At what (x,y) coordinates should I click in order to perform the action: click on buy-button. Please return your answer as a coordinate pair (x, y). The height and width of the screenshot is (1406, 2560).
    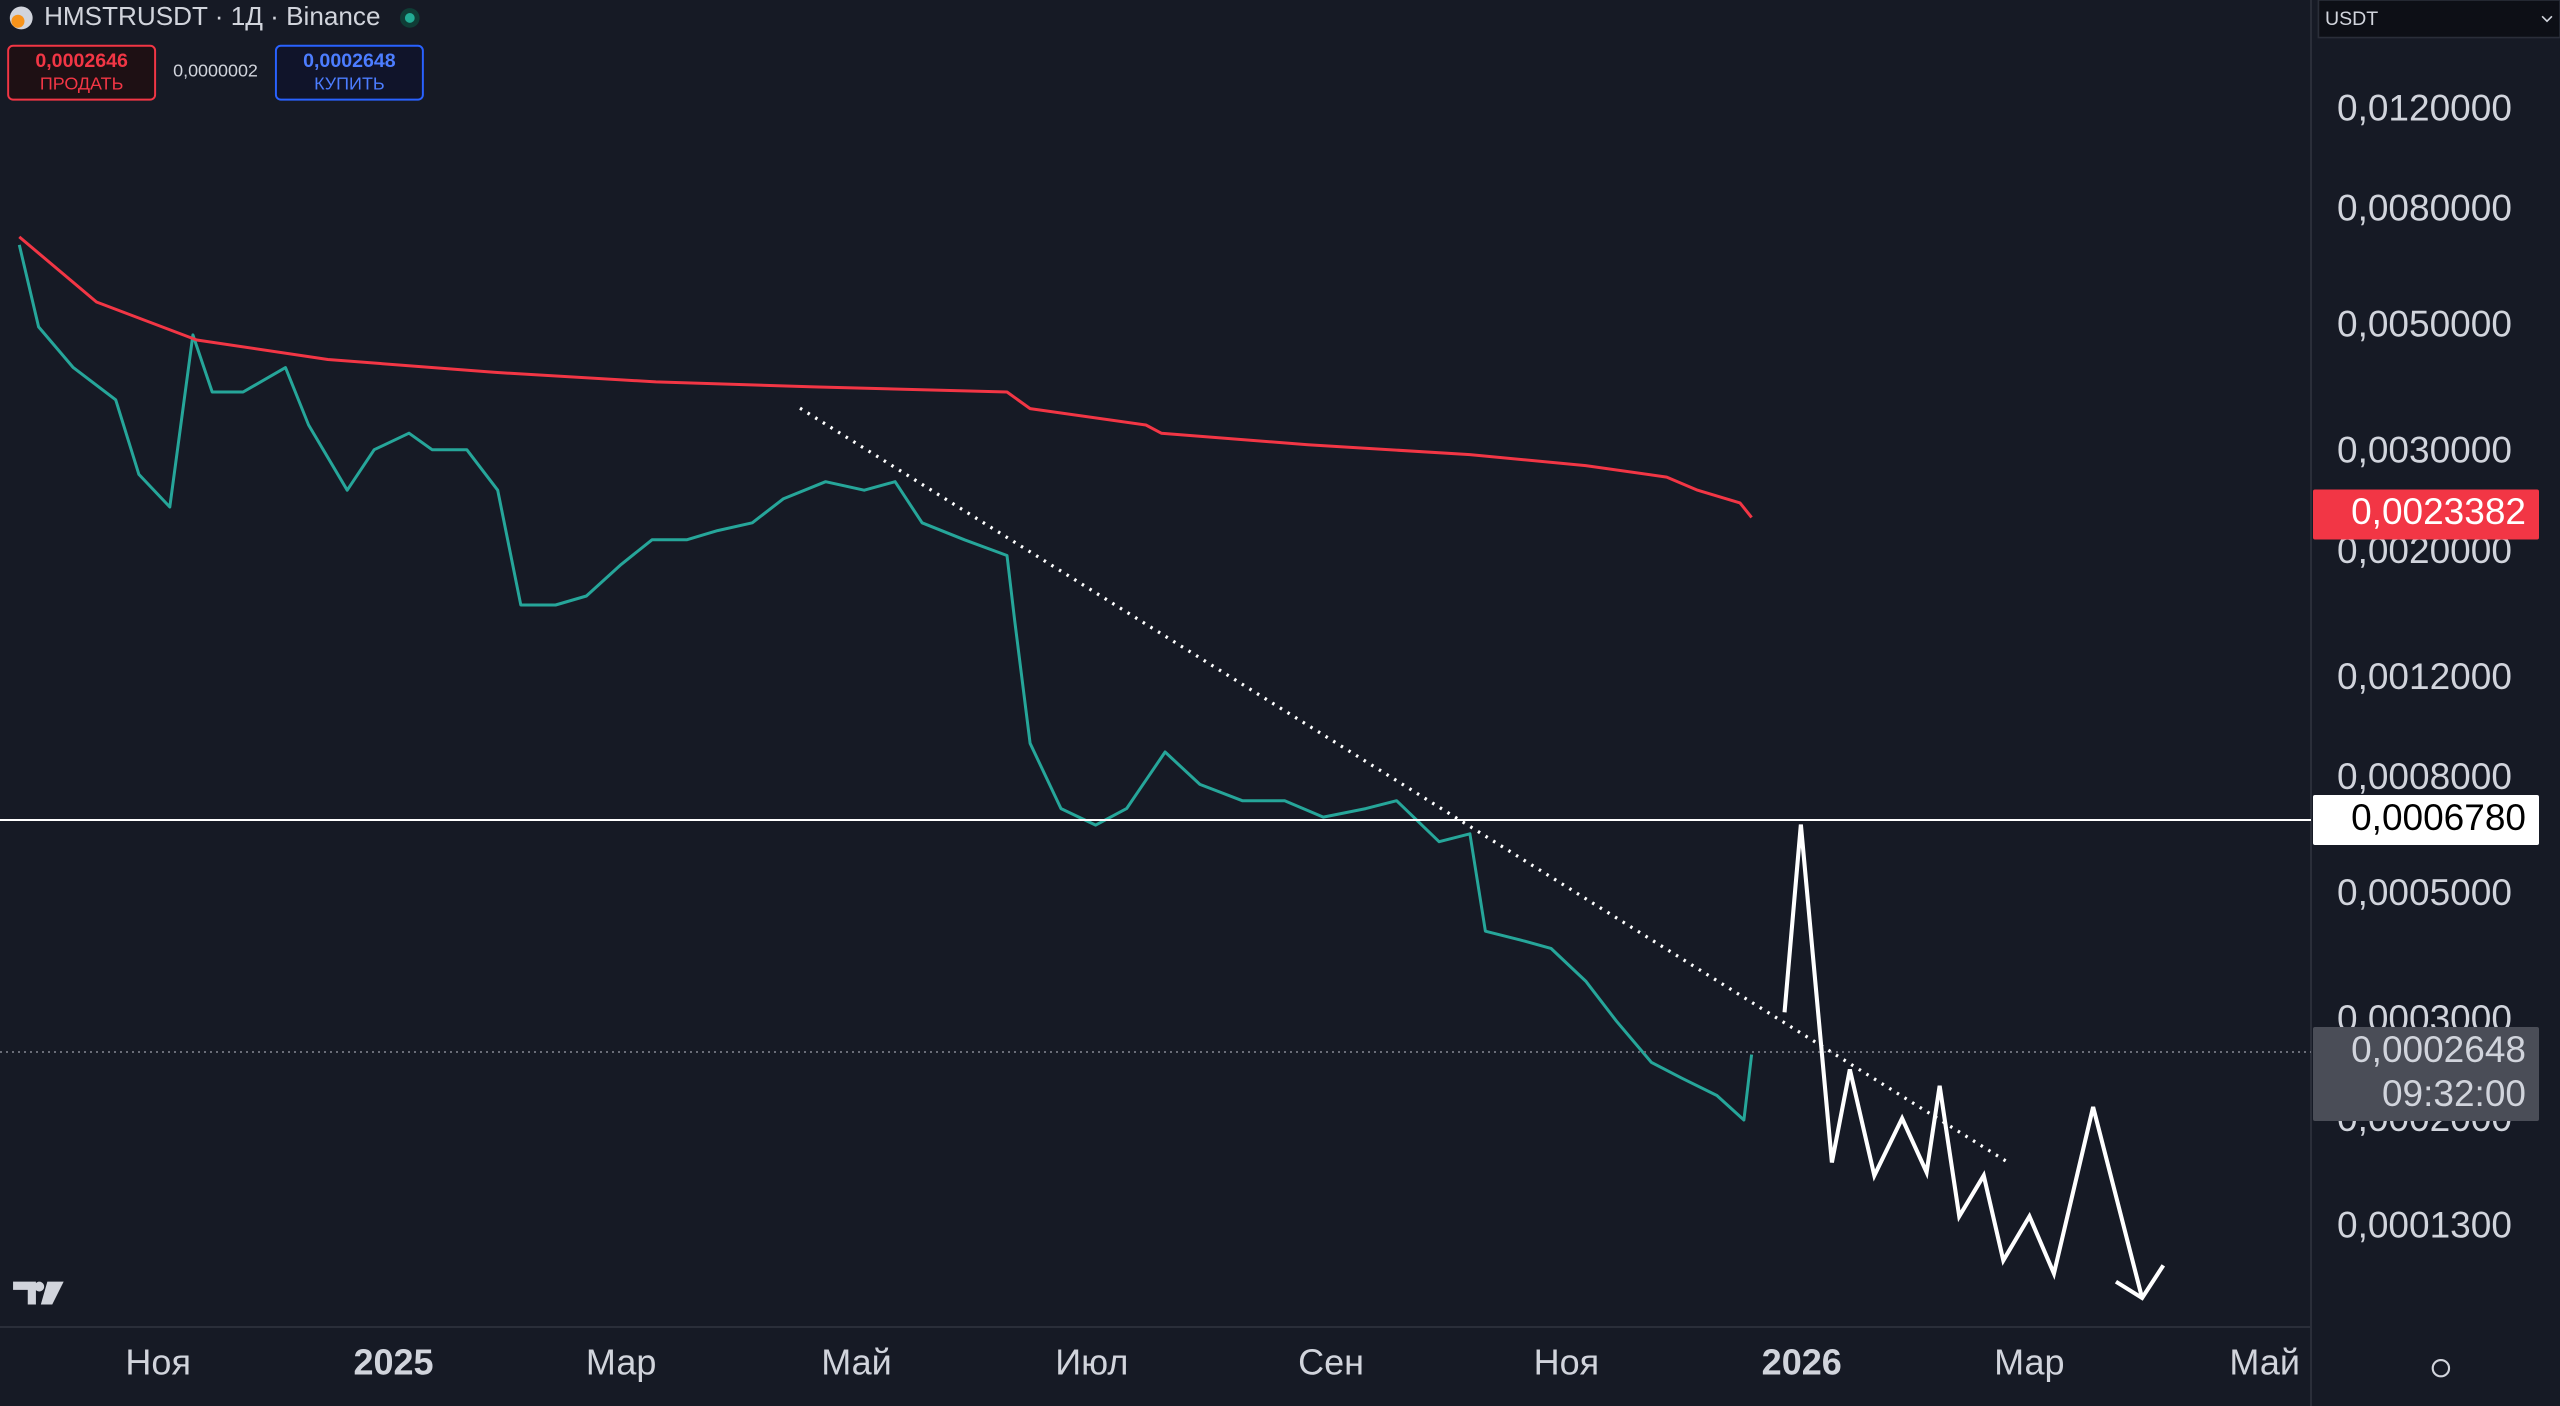
    Looking at the image, I should click on (349, 72).